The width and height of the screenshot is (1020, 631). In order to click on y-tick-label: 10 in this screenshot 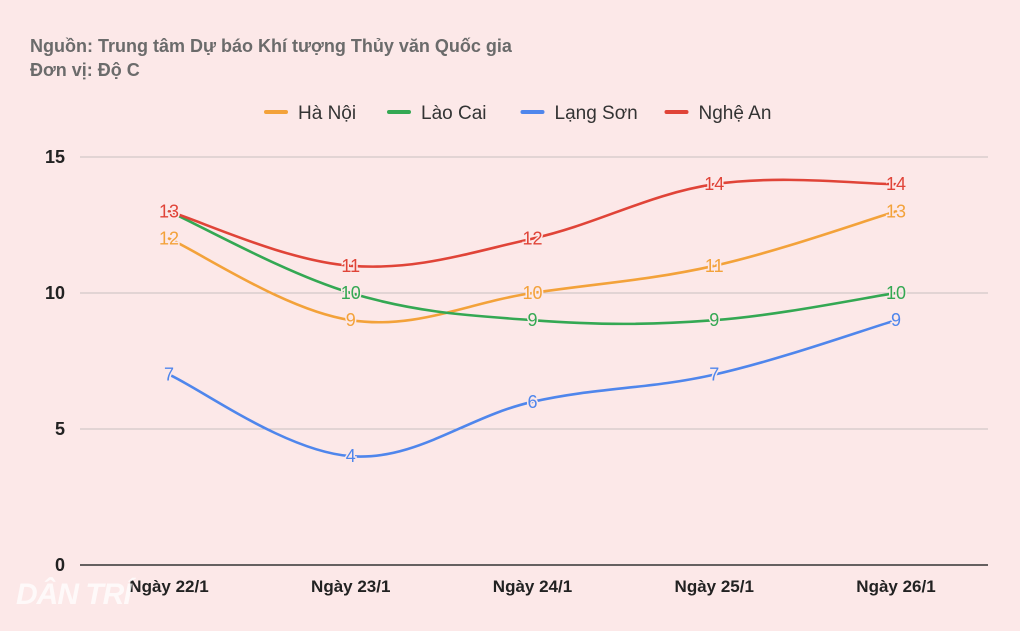, I will do `click(55, 293)`.